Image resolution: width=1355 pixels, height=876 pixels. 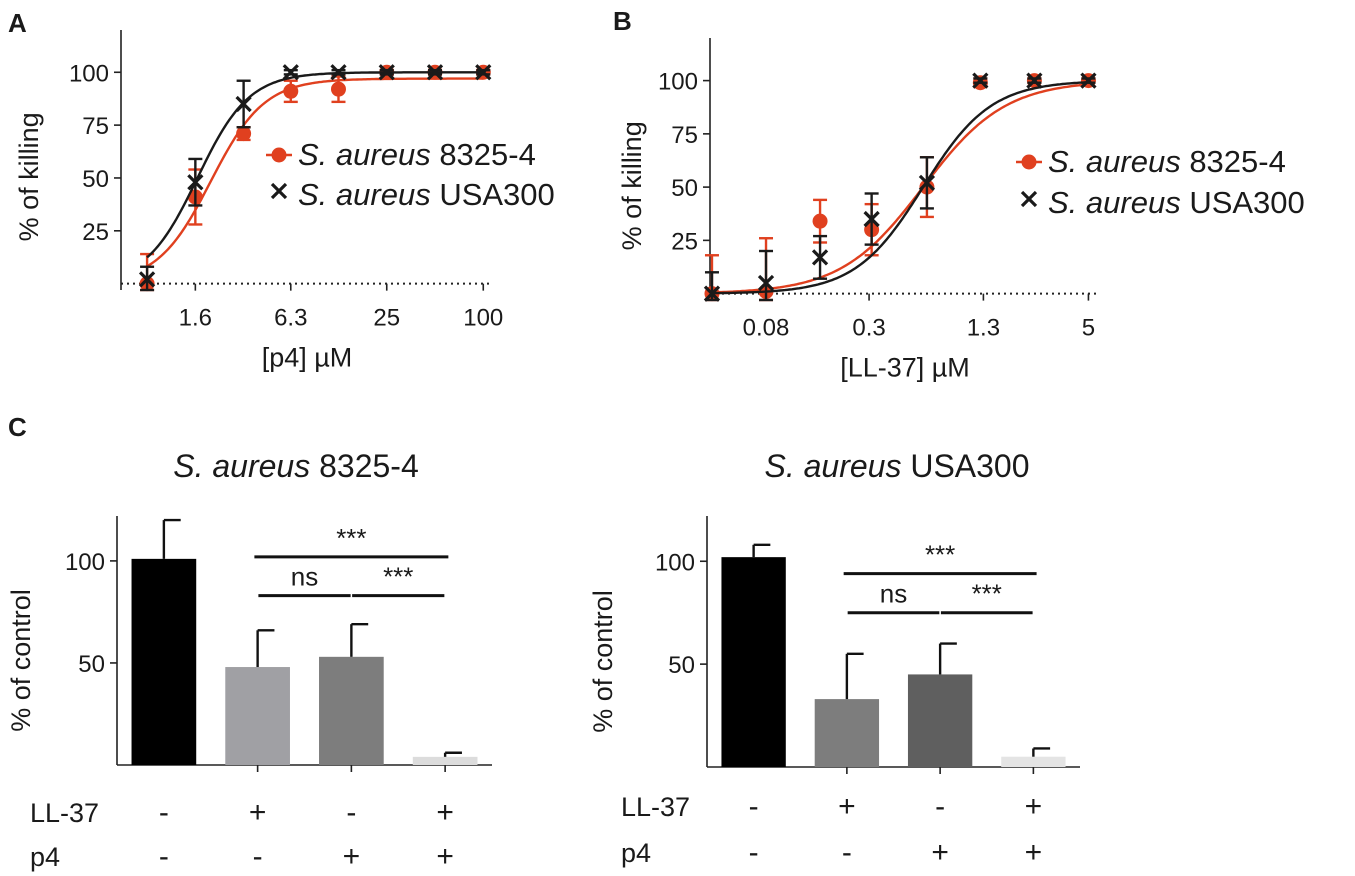 I want to click on y-axis-title: % of killing, so click(x=632, y=185).